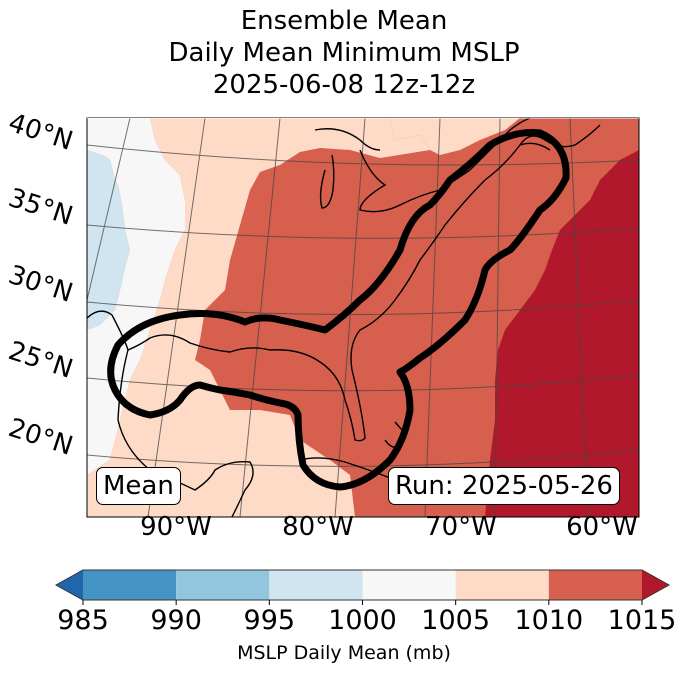  I want to click on lake-superior, so click(347, 139).